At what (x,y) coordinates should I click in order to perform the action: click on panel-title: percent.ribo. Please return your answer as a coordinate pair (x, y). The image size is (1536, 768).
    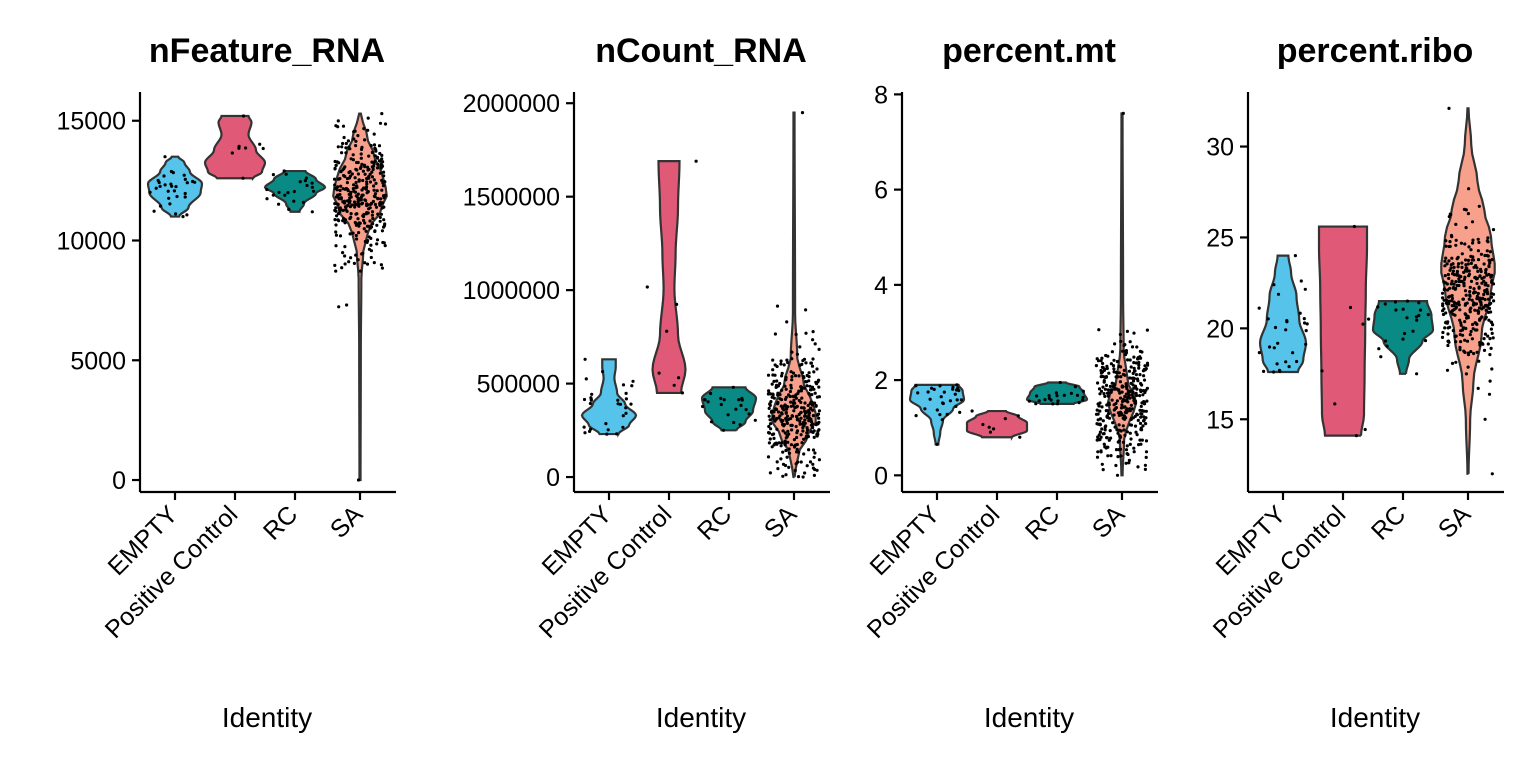
    Looking at the image, I should click on (1375, 51).